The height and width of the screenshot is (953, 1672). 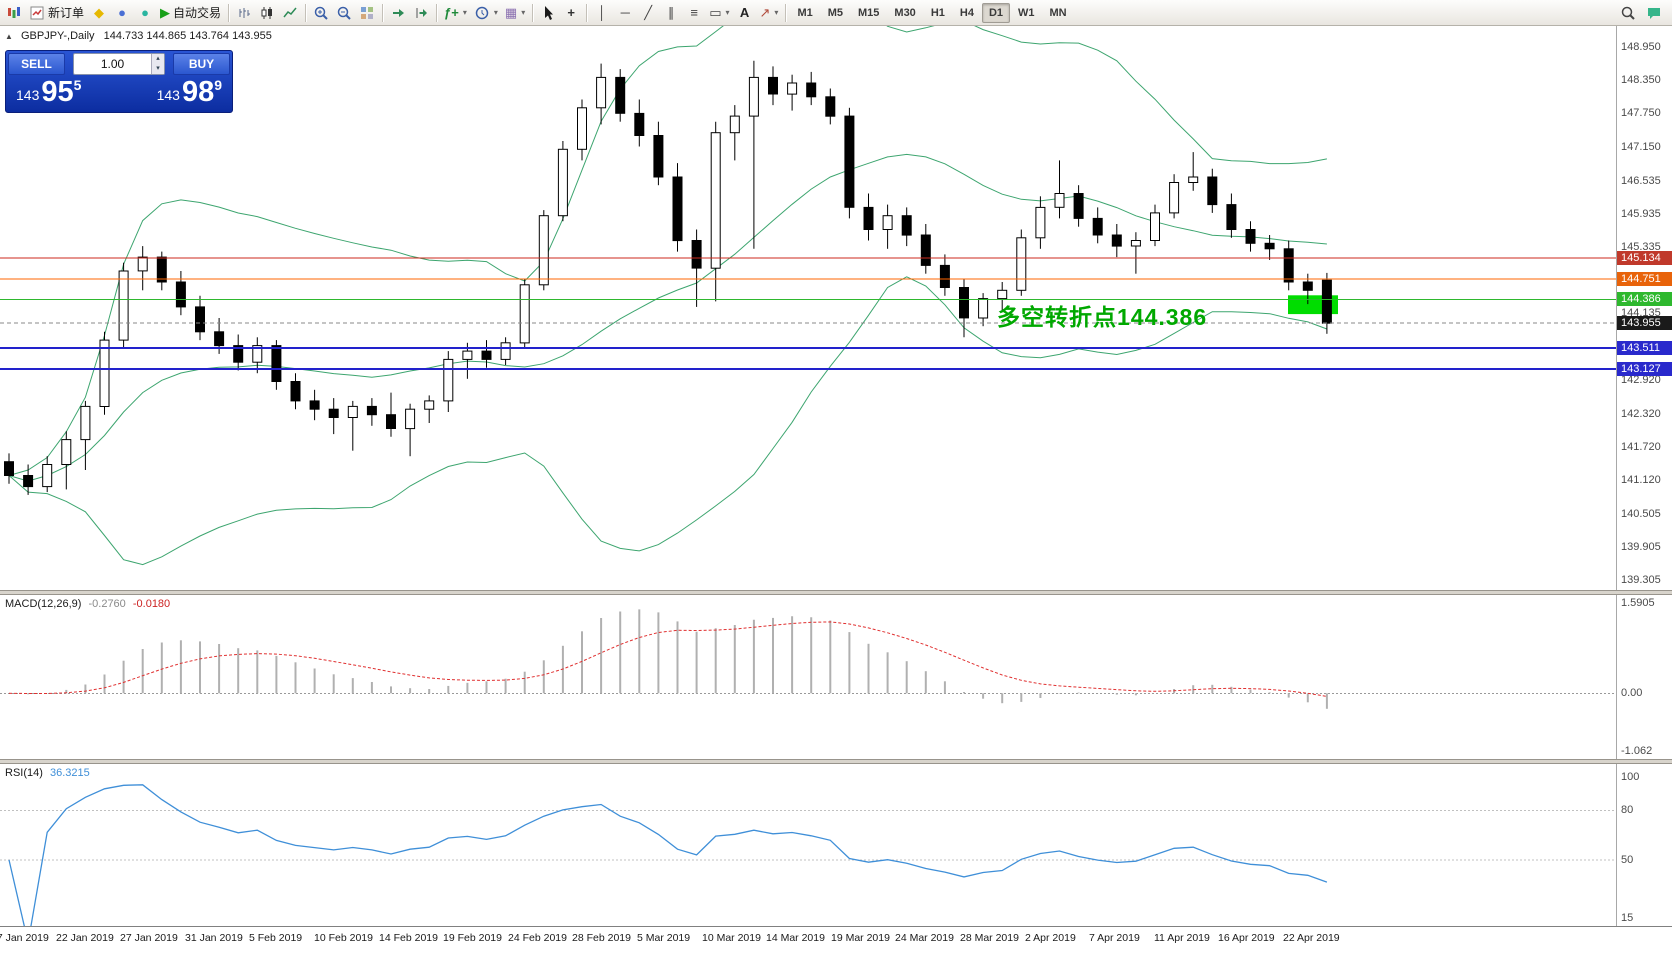 I want to click on volume-increase-button: ▴, so click(x=158, y=59).